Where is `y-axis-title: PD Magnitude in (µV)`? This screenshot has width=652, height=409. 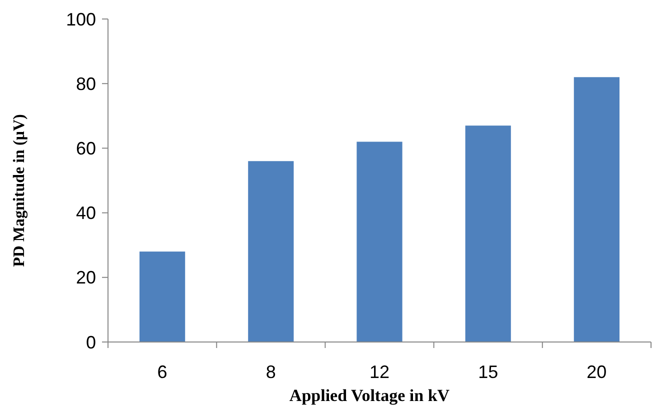 y-axis-title: PD Magnitude in (µV) is located at coordinates (19, 190).